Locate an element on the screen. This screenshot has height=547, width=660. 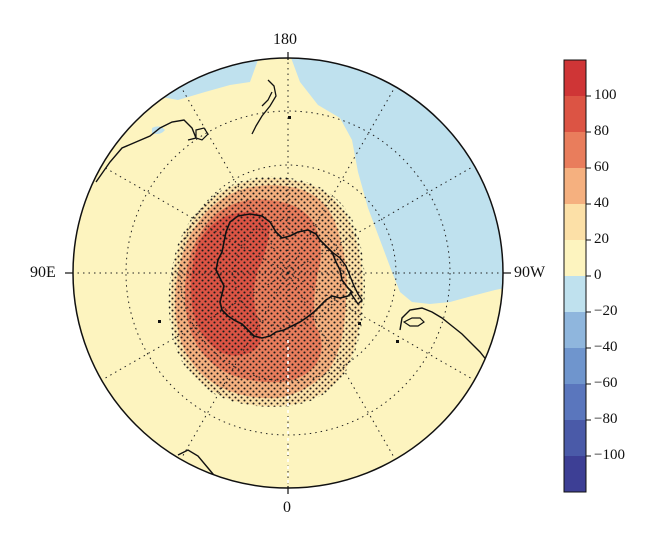
colorbar-tick-label: −40 is located at coordinates (606, 347).